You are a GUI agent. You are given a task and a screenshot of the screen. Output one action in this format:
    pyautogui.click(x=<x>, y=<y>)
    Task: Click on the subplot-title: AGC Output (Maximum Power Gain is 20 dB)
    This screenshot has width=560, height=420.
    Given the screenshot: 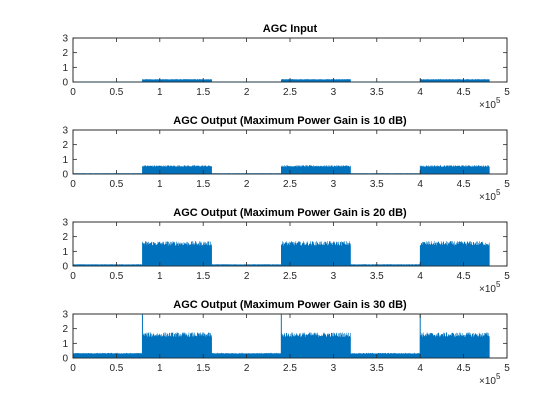 What is the action you would take?
    pyautogui.click(x=290, y=213)
    